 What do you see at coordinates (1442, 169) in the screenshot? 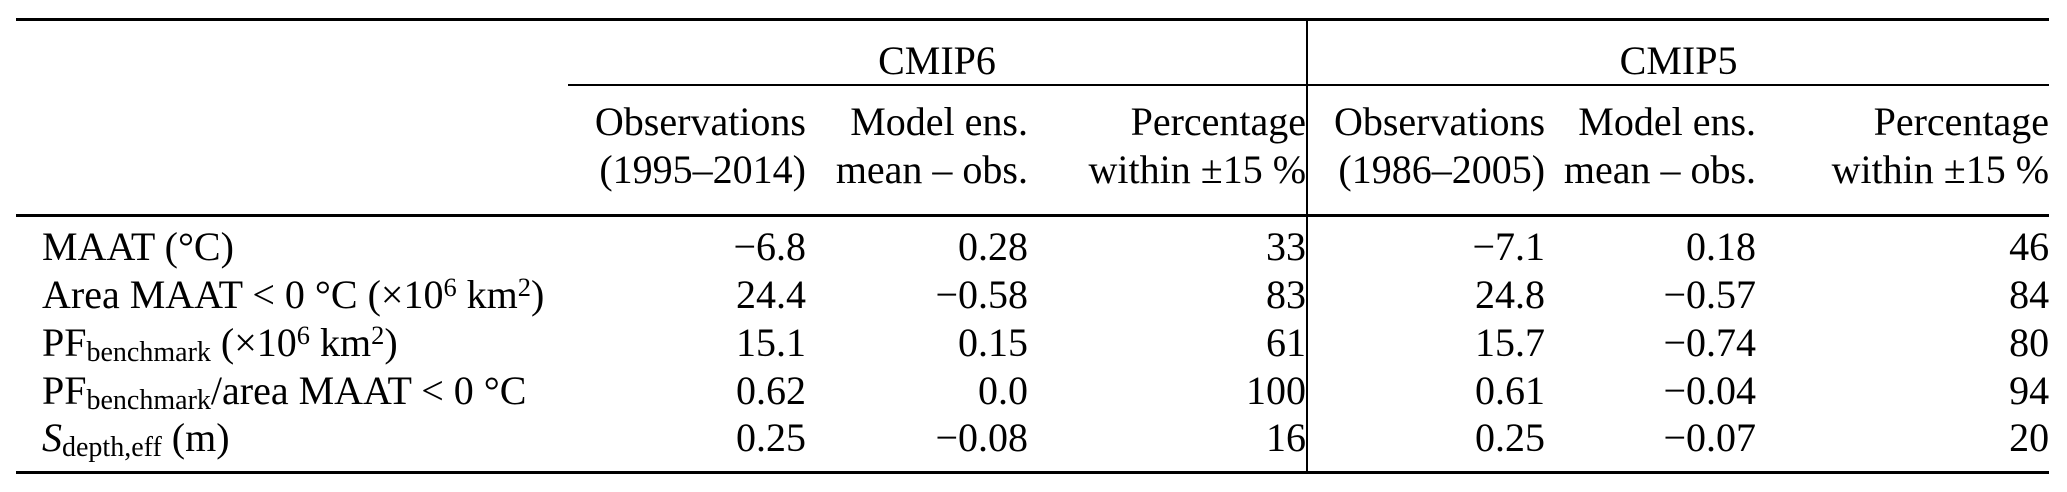
I see `header-line: (1986–2005)` at bounding box center [1442, 169].